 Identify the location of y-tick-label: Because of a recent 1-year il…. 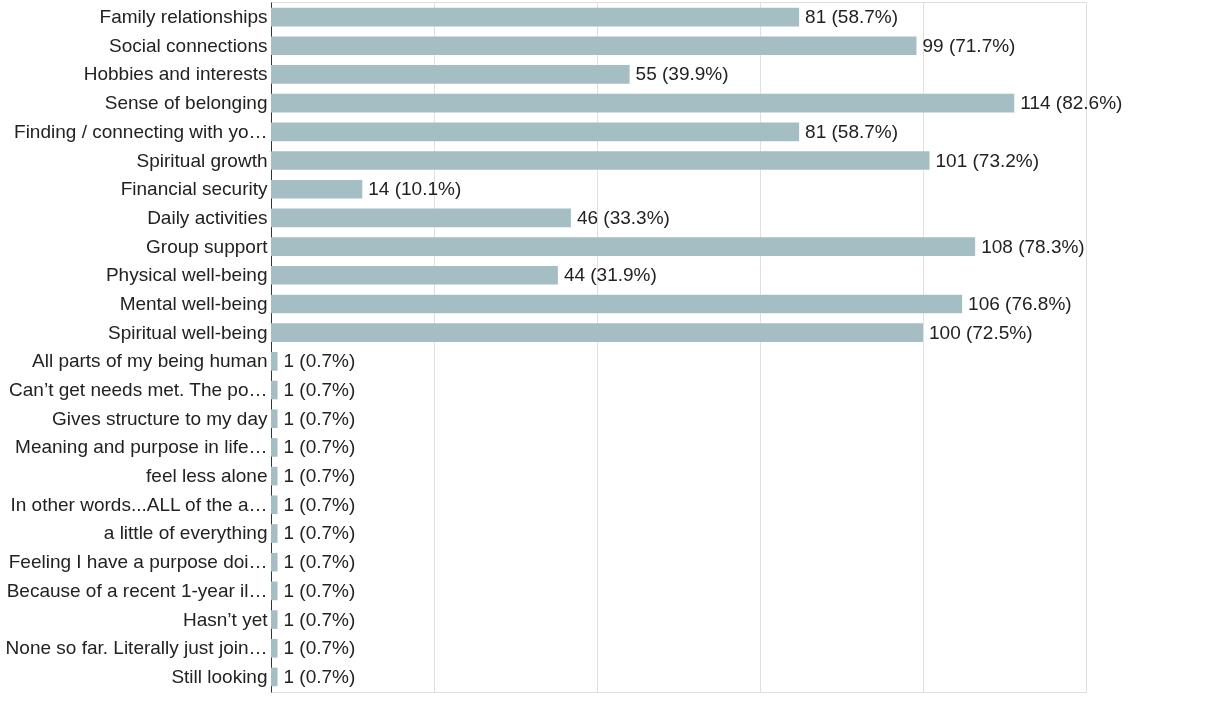
(137, 590).